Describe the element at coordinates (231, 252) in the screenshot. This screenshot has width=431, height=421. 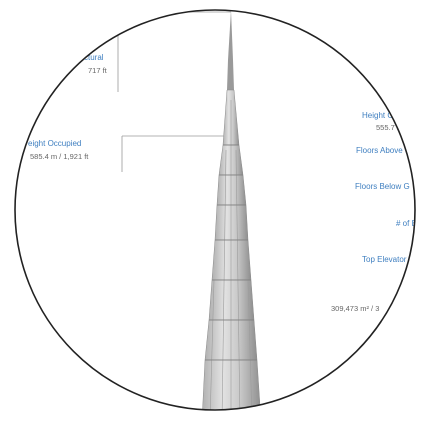
I see `tower-setback-lines` at that location.